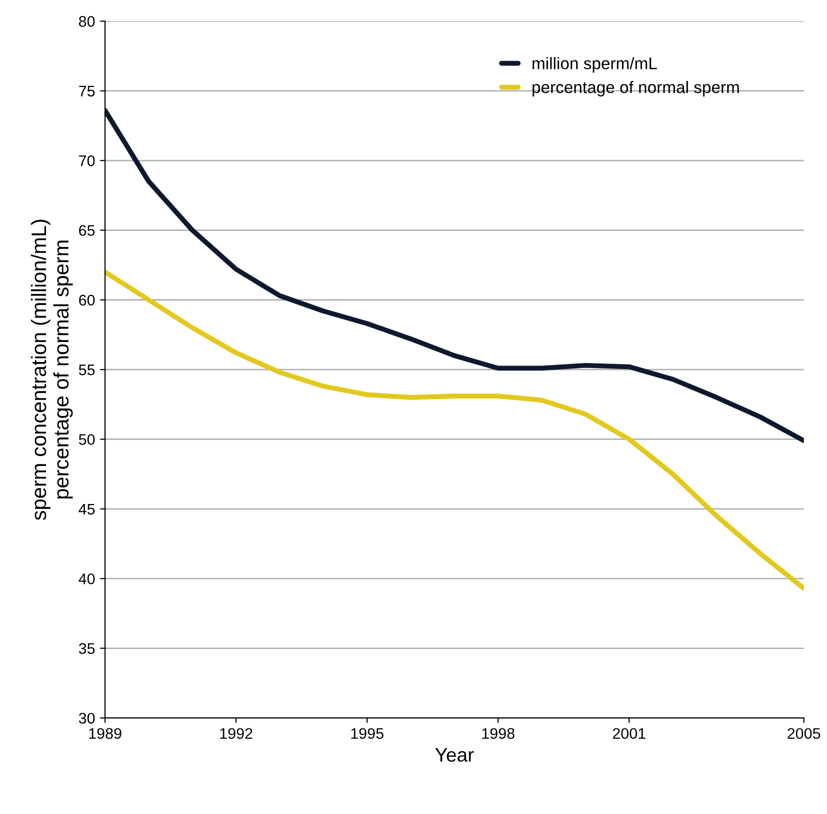  What do you see at coordinates (367, 733) in the screenshot?
I see `x-tick-label: 1995` at bounding box center [367, 733].